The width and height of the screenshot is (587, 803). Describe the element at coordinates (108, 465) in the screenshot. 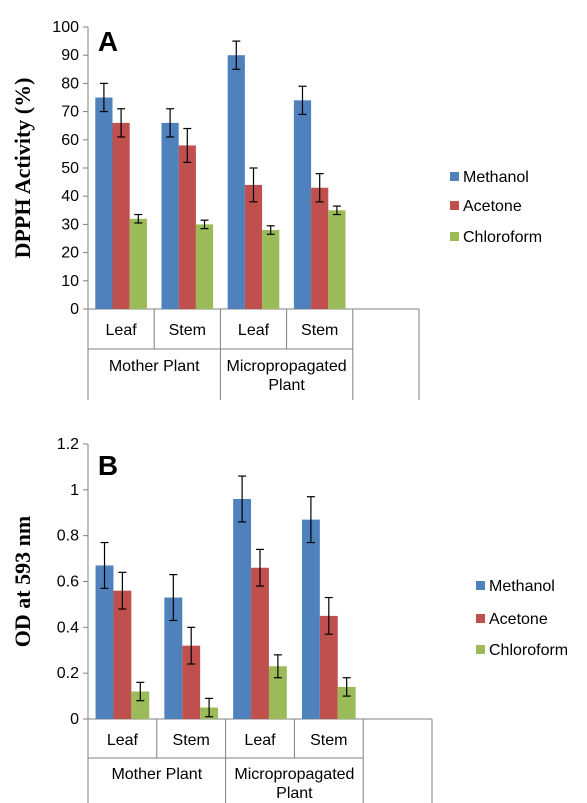

I see `panel-letter: B` at that location.